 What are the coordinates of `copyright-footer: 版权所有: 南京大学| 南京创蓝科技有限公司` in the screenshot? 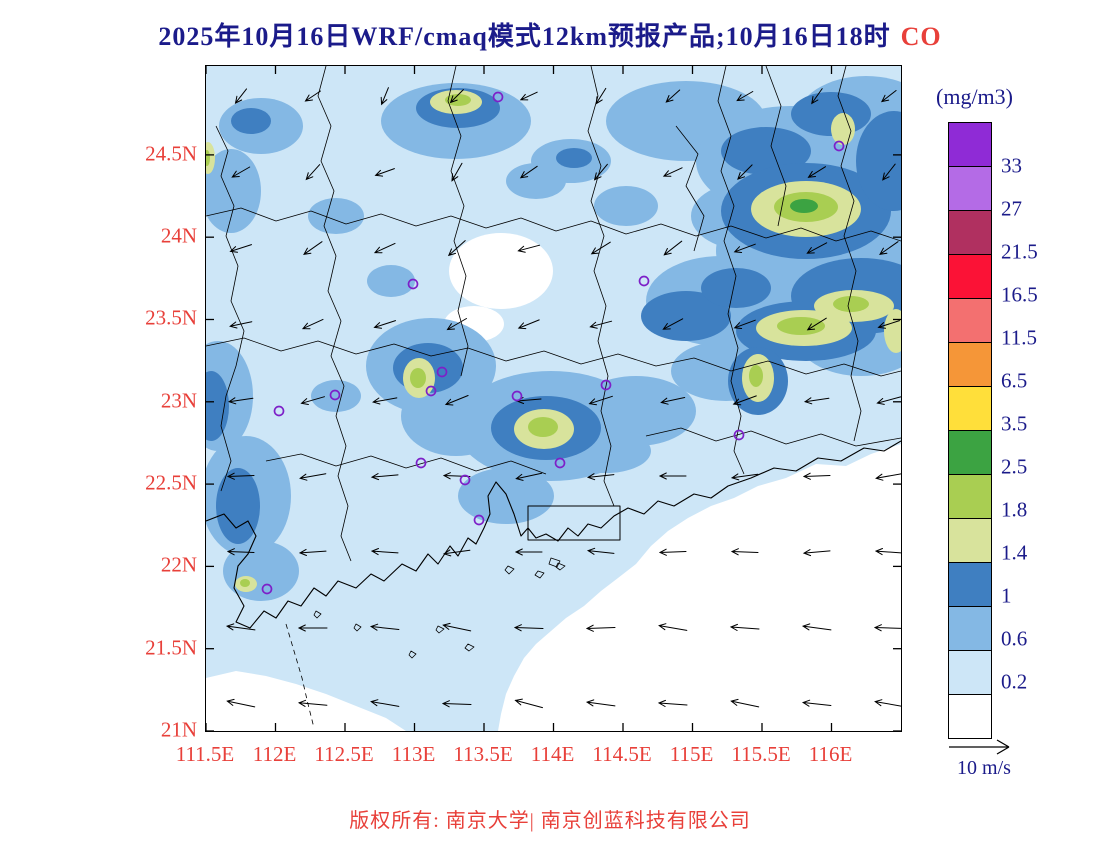 It's located at (550, 821).